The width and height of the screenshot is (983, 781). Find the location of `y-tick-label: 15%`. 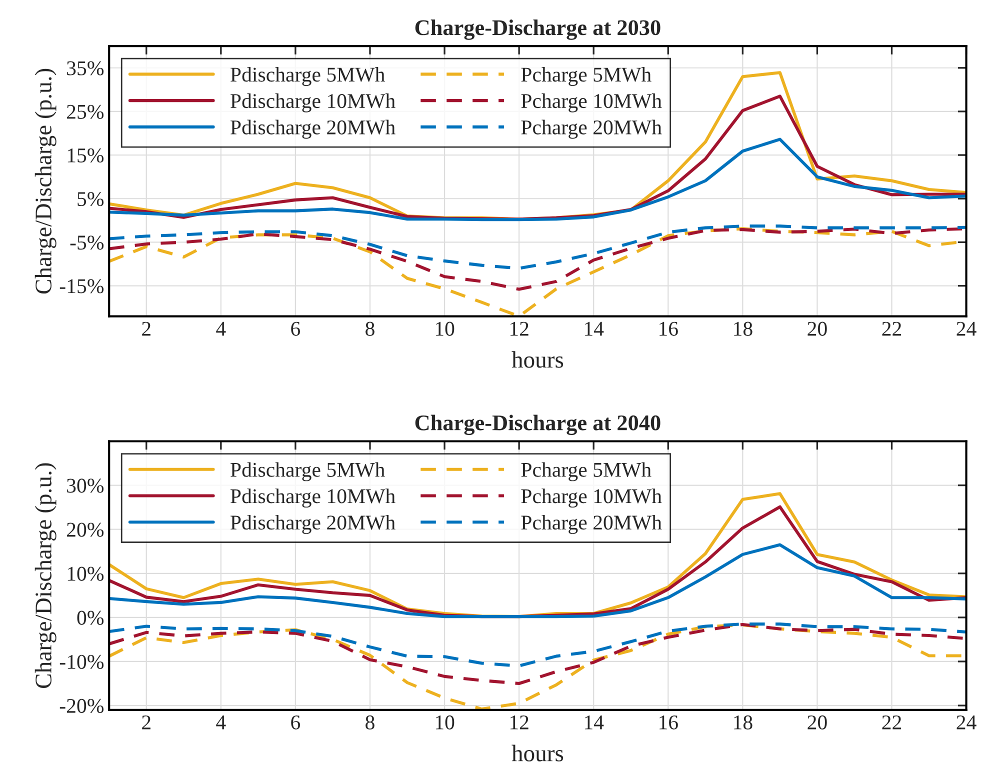

y-tick-label: 15% is located at coordinates (86, 155).